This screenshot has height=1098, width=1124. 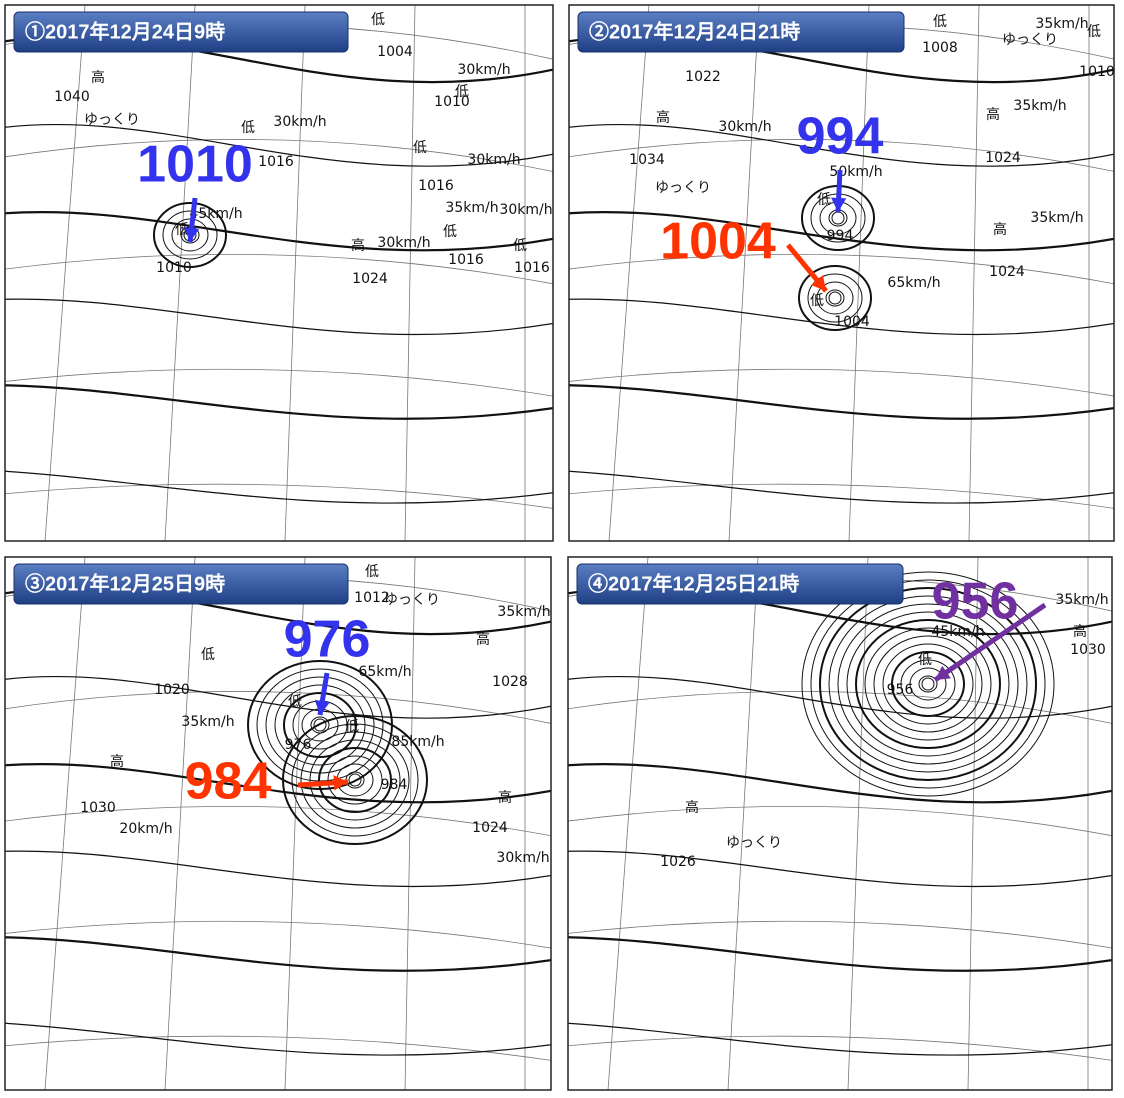 What do you see at coordinates (510, 682) in the screenshot?
I see `map-label: 1028` at bounding box center [510, 682].